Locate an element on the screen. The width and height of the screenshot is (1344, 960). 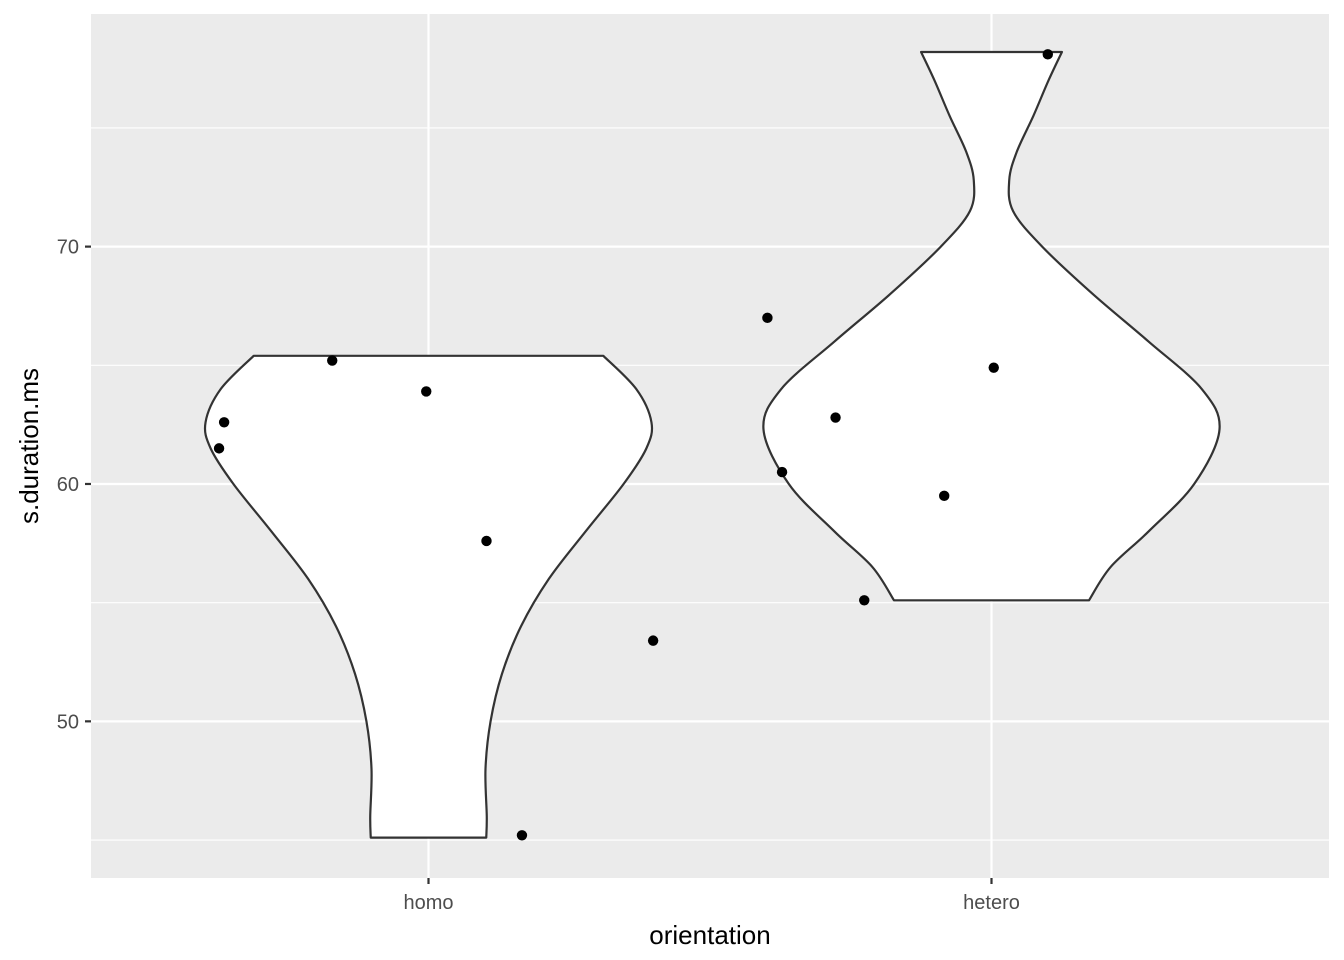
y-axis-title: s.duration.ms is located at coordinates (29, 446).